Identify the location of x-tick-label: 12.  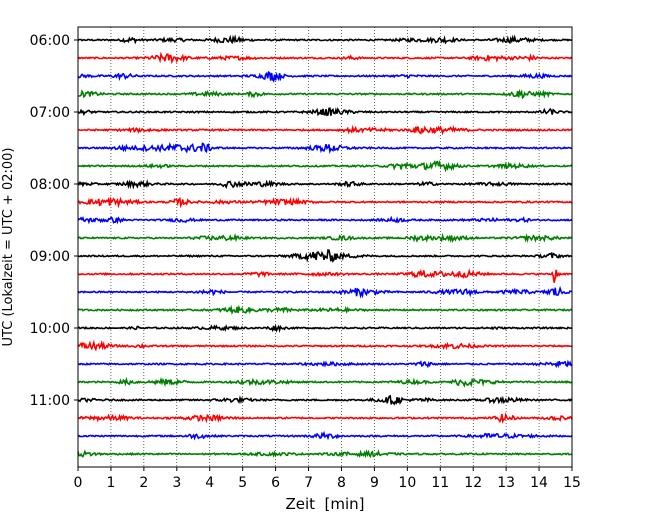
(473, 483).